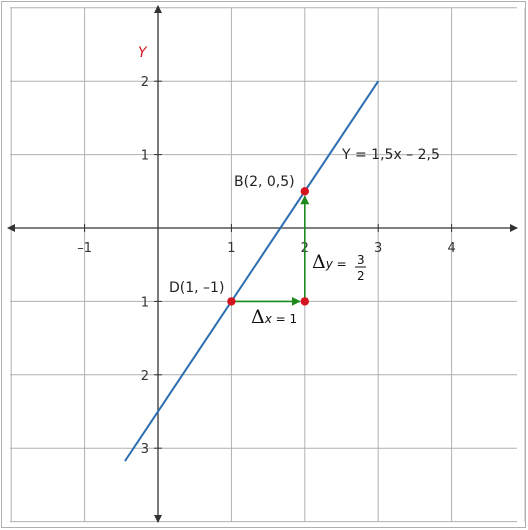 Image resolution: width=528 pixels, height=530 pixels. What do you see at coordinates (361, 260) in the screenshot?
I see `delta-y-numerator: 3` at bounding box center [361, 260].